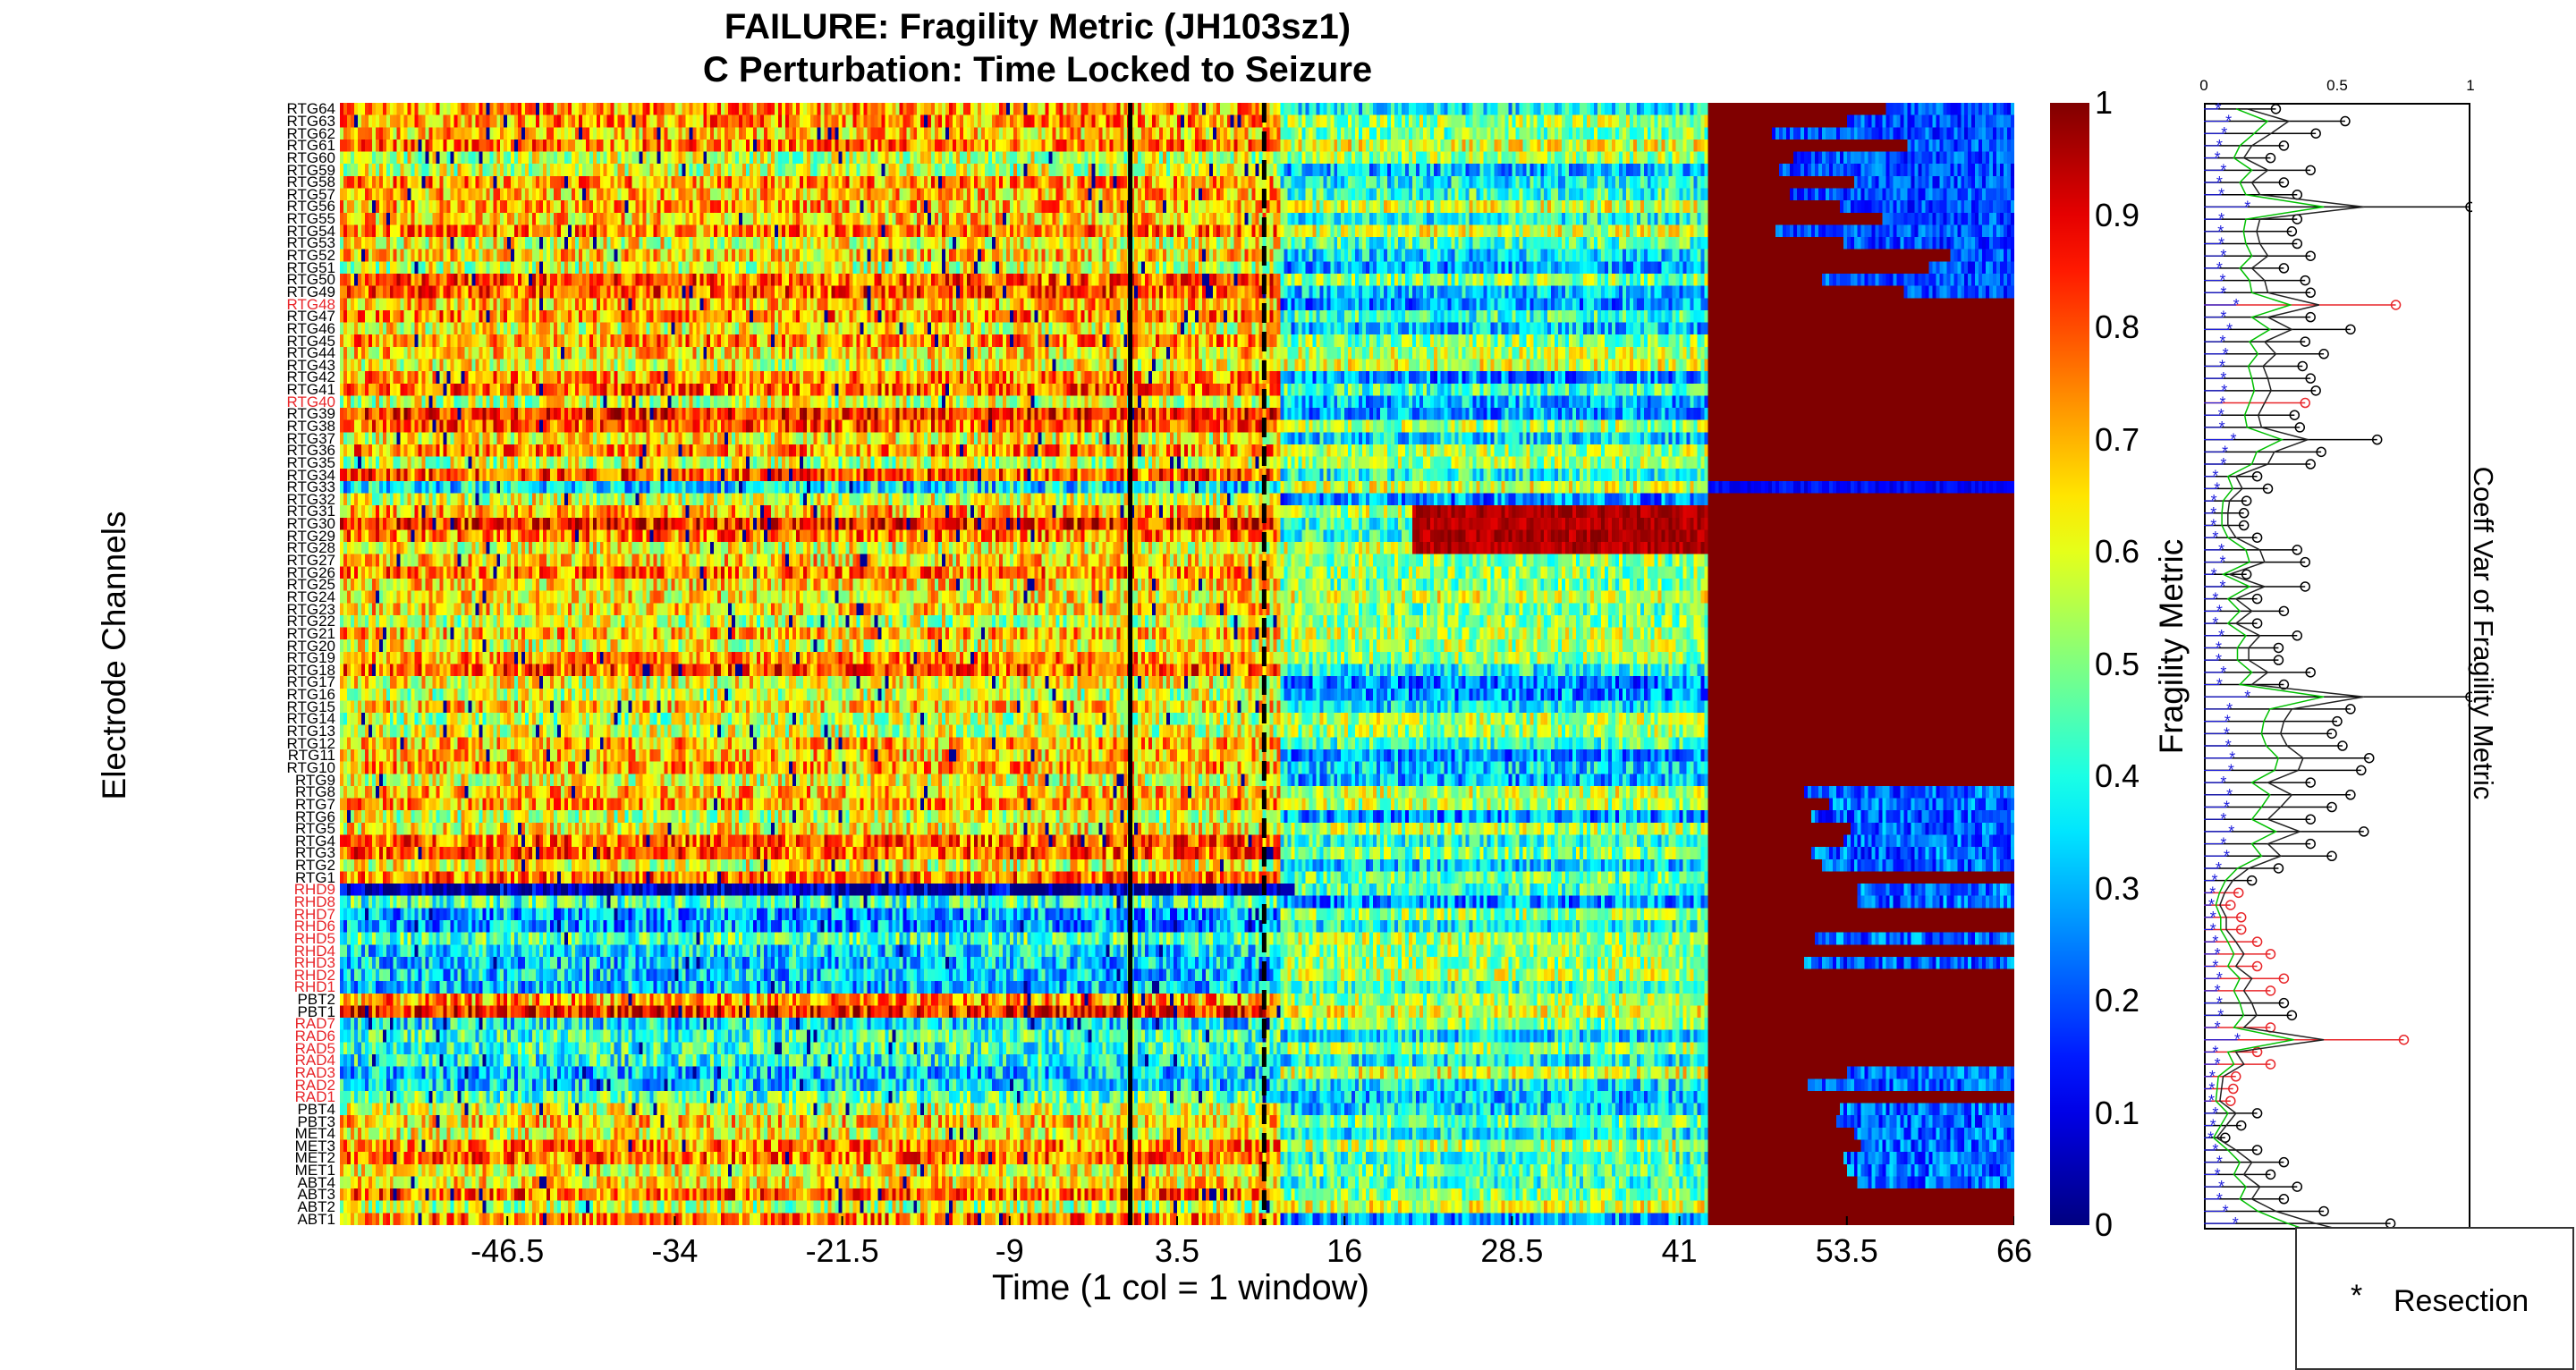 This screenshot has width=2576, height=1370. I want to click on channel-label: RTG38, so click(311, 426).